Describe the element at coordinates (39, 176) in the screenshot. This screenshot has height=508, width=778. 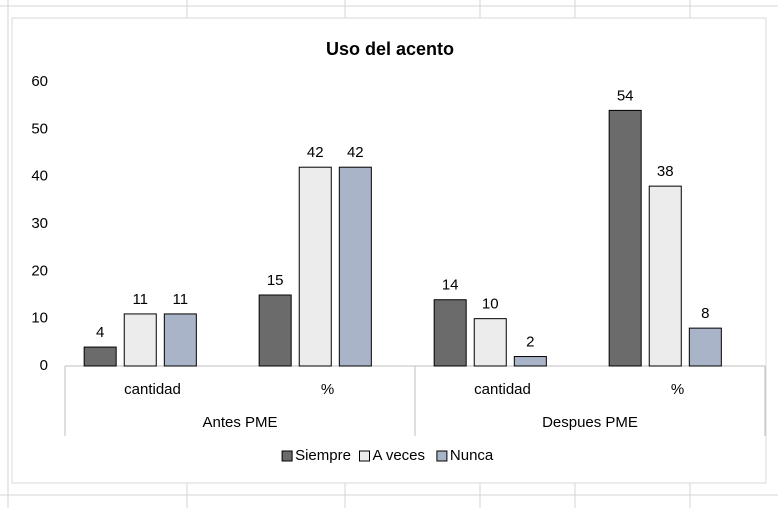
I see `y-tick-label: 40` at that location.